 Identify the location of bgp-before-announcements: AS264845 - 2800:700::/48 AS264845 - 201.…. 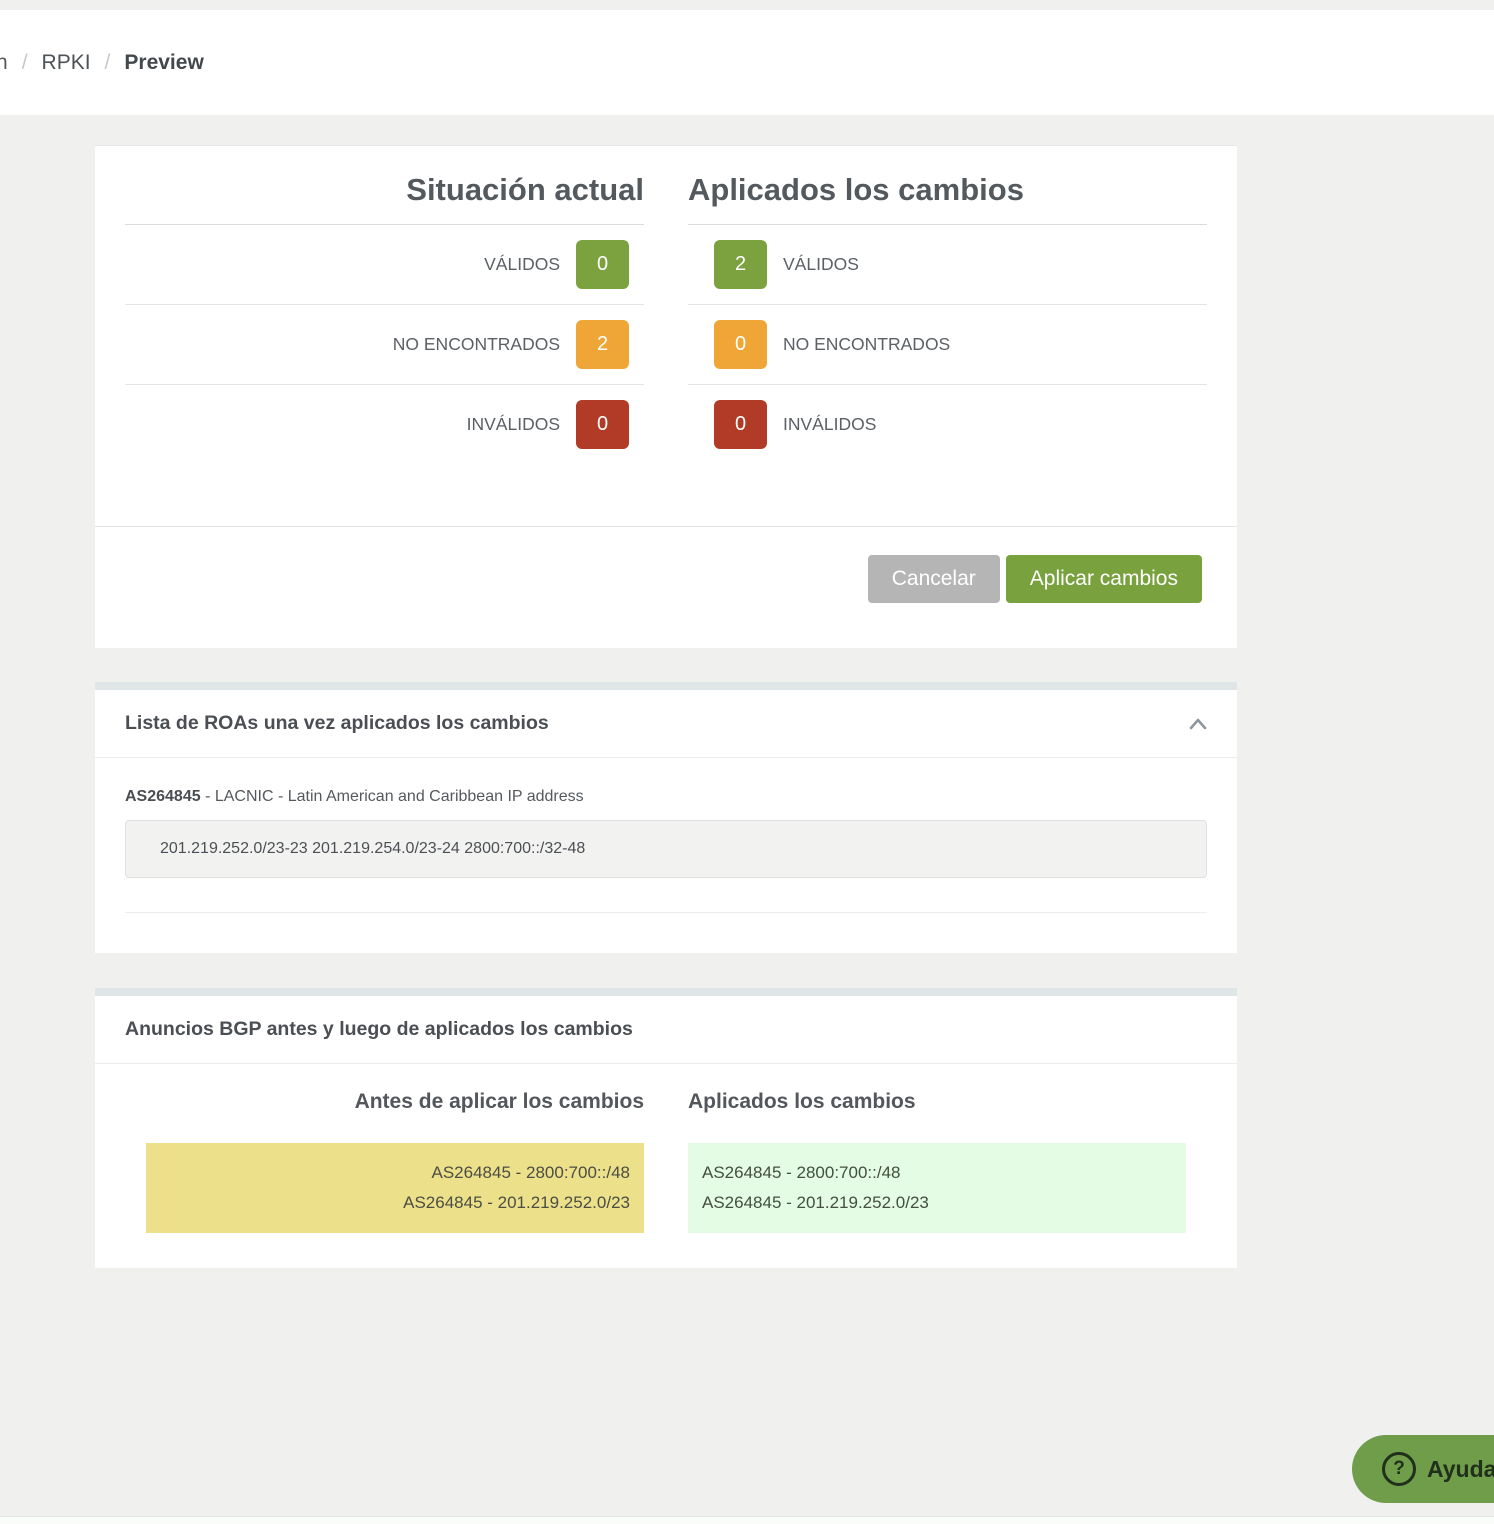
(395, 1188).